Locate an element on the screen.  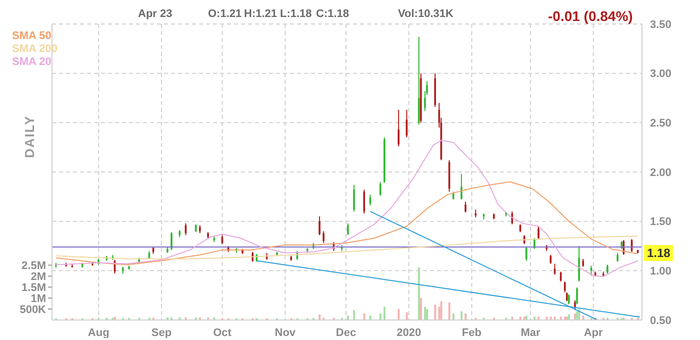
x-tick-label: Feb is located at coordinates (472, 332).